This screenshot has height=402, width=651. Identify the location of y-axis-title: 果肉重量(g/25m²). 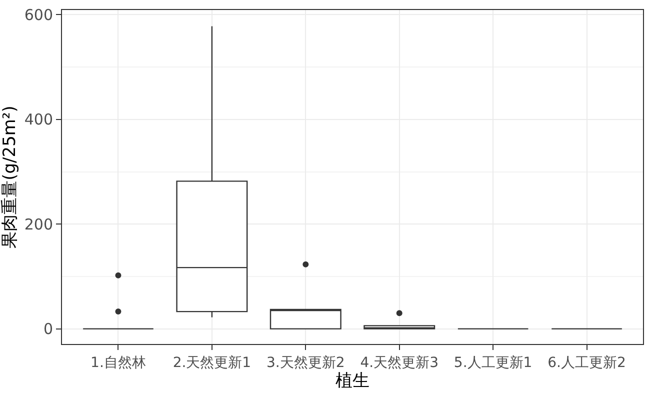
(10, 177).